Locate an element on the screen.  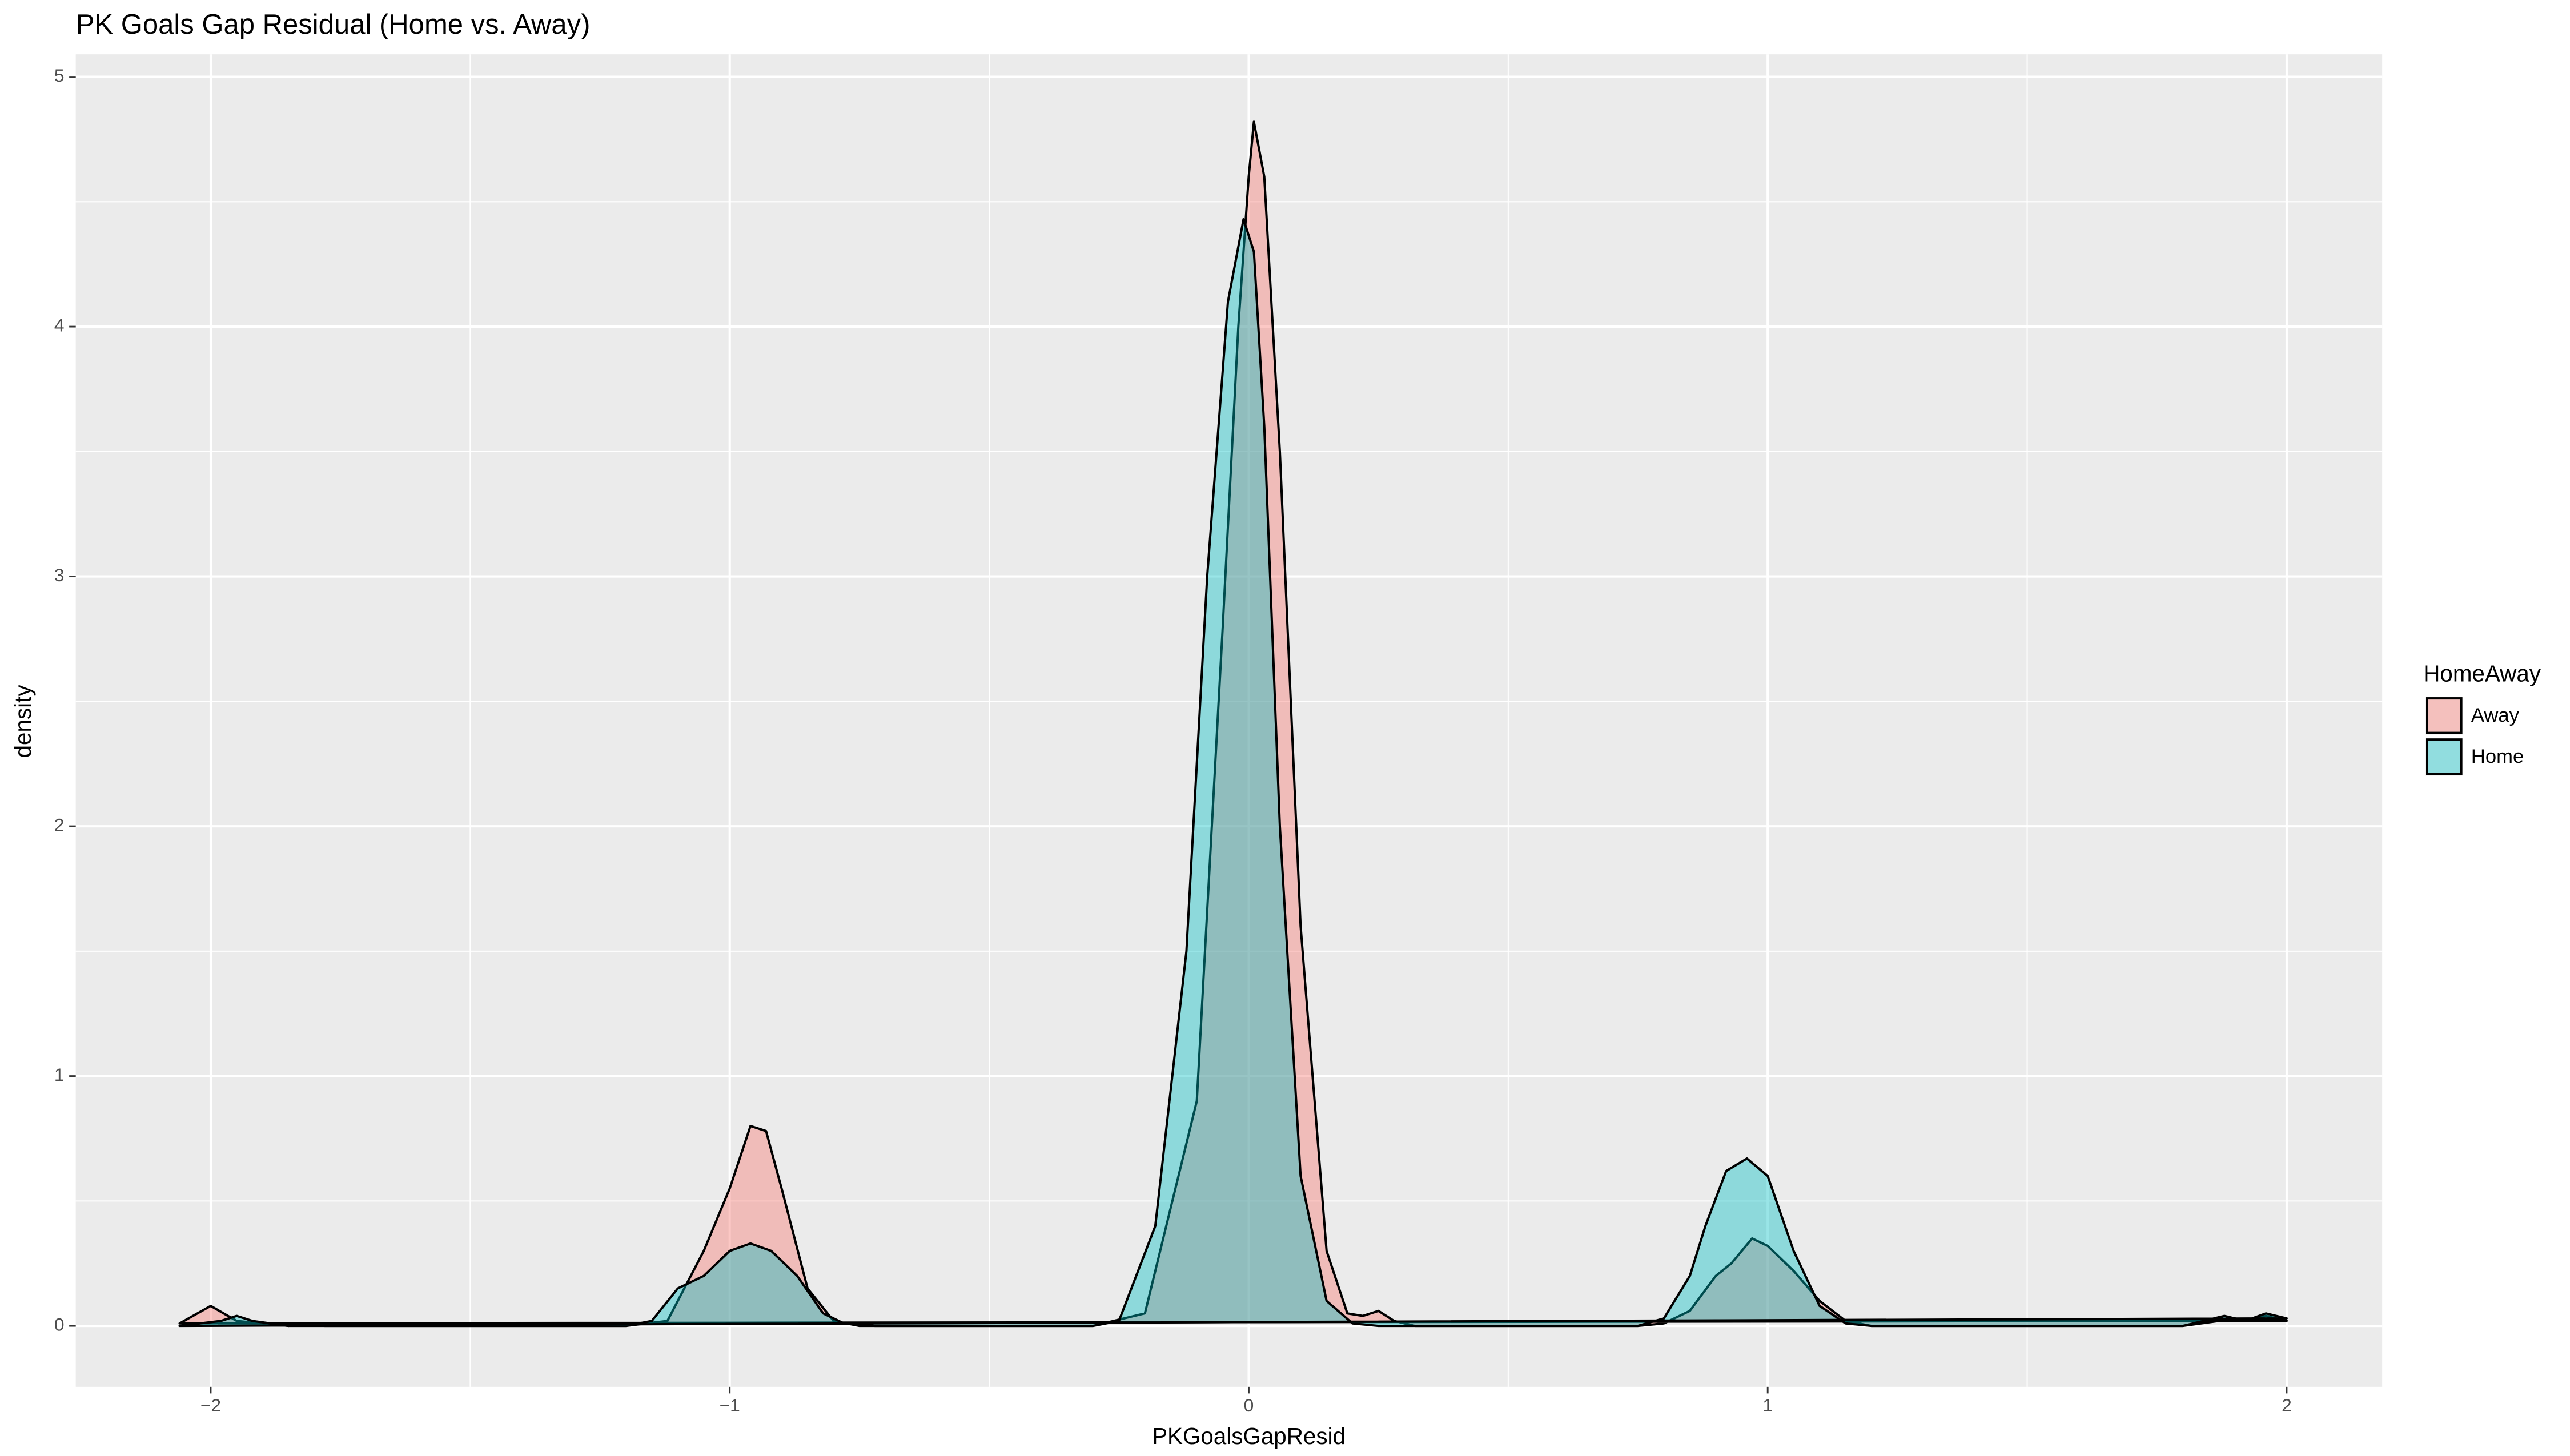
x-tick-label: 2 is located at coordinates (2287, 1405).